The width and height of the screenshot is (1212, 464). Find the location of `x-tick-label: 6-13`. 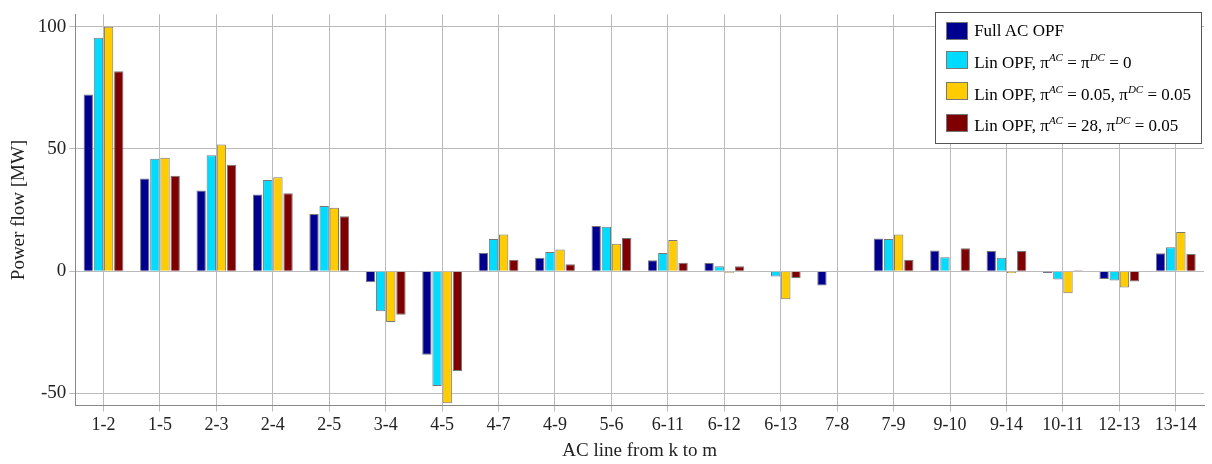

x-tick-label: 6-13 is located at coordinates (781, 424).